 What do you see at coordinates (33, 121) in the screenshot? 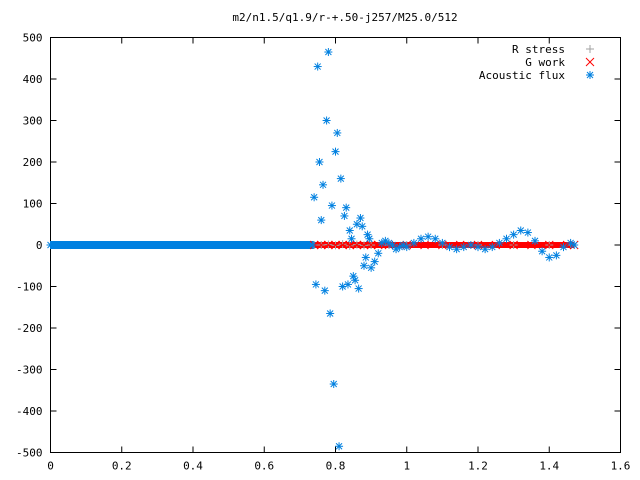
I see `y-tick-label: 300` at bounding box center [33, 121].